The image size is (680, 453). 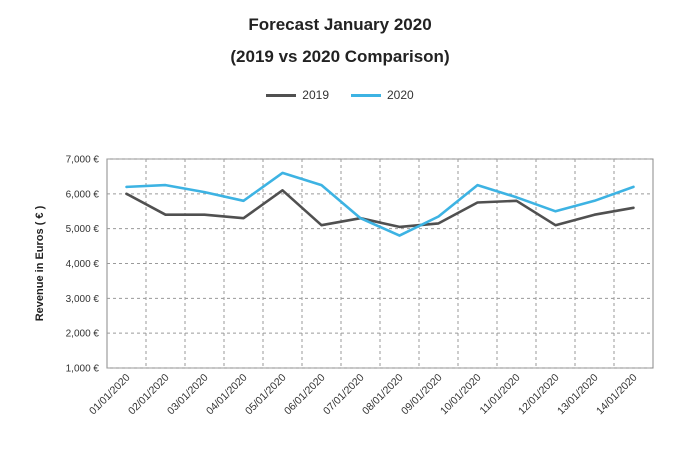 I want to click on chart-title: Forecast January 2020, so click(x=340, y=24).